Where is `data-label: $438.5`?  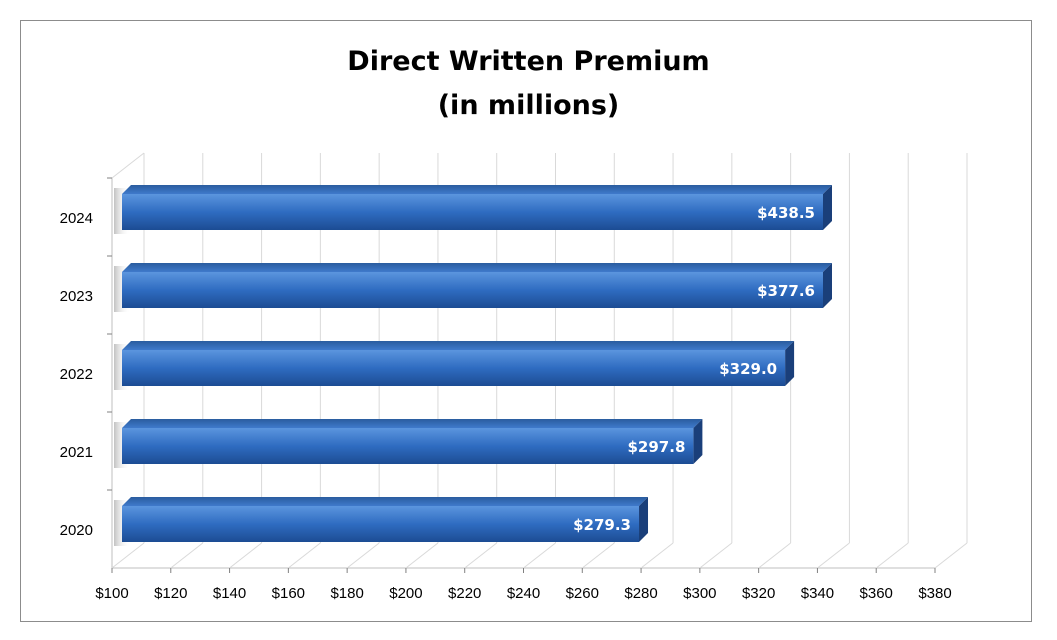
data-label: $438.5 is located at coordinates (786, 213).